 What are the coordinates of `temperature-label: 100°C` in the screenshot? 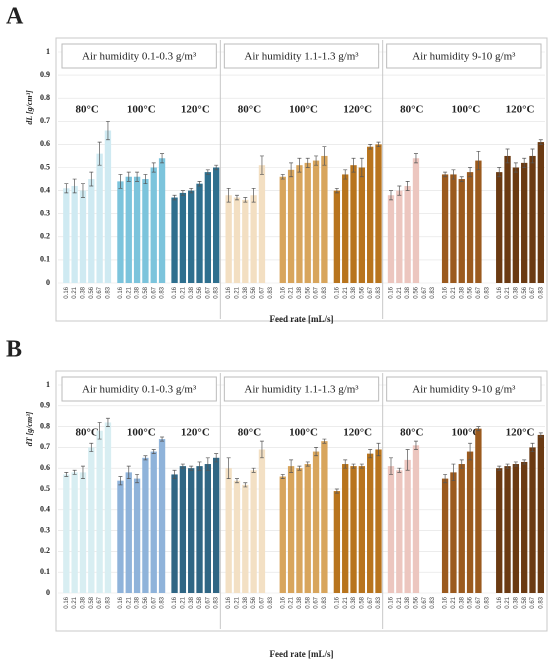 It's located at (465, 433).